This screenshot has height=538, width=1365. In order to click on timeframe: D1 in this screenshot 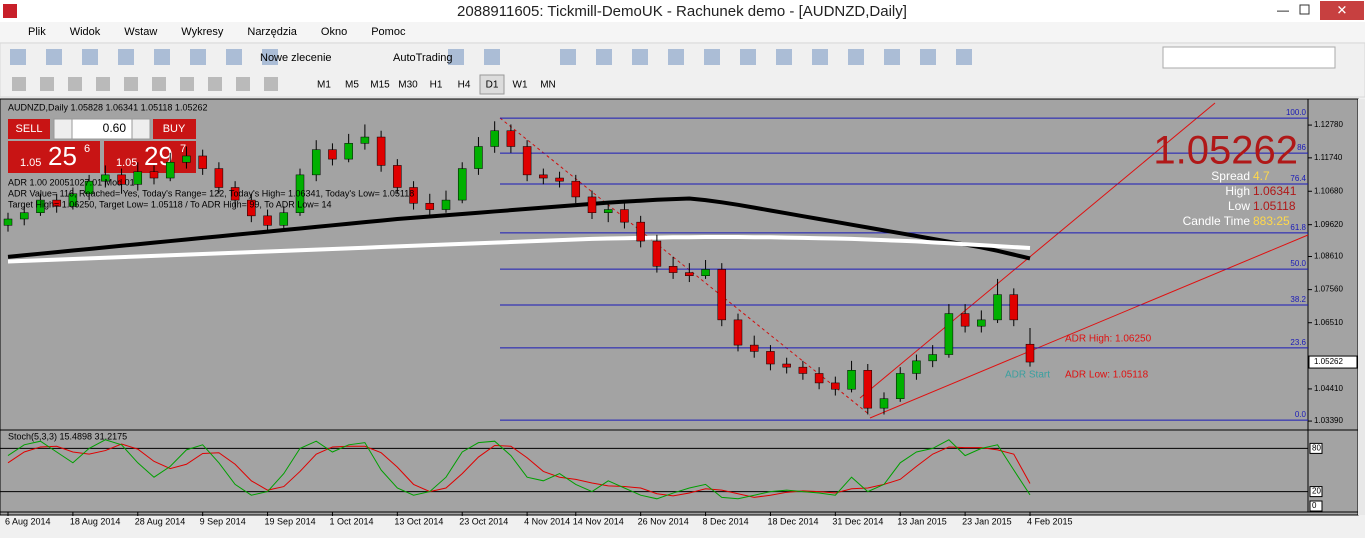, I will do `click(492, 85)`.